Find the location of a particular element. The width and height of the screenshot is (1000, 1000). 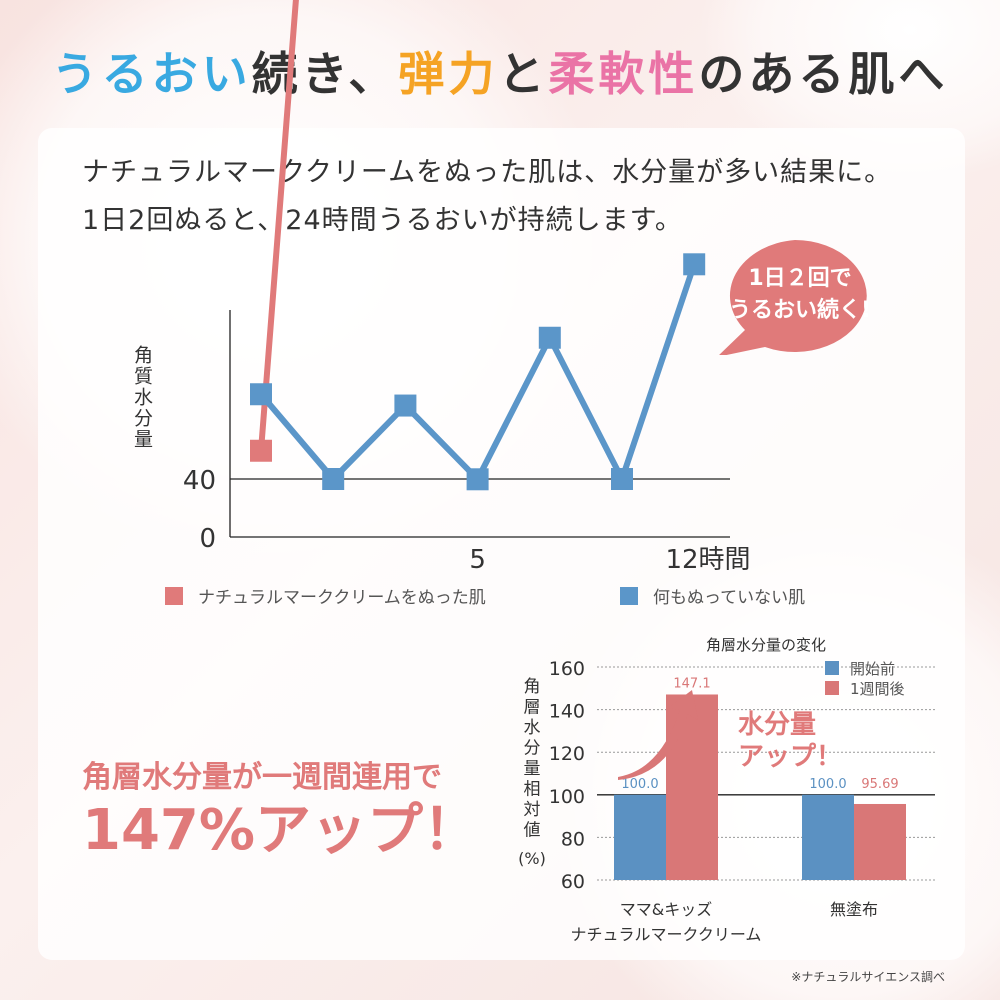

x-tick-label: 5 is located at coordinates (477, 560).